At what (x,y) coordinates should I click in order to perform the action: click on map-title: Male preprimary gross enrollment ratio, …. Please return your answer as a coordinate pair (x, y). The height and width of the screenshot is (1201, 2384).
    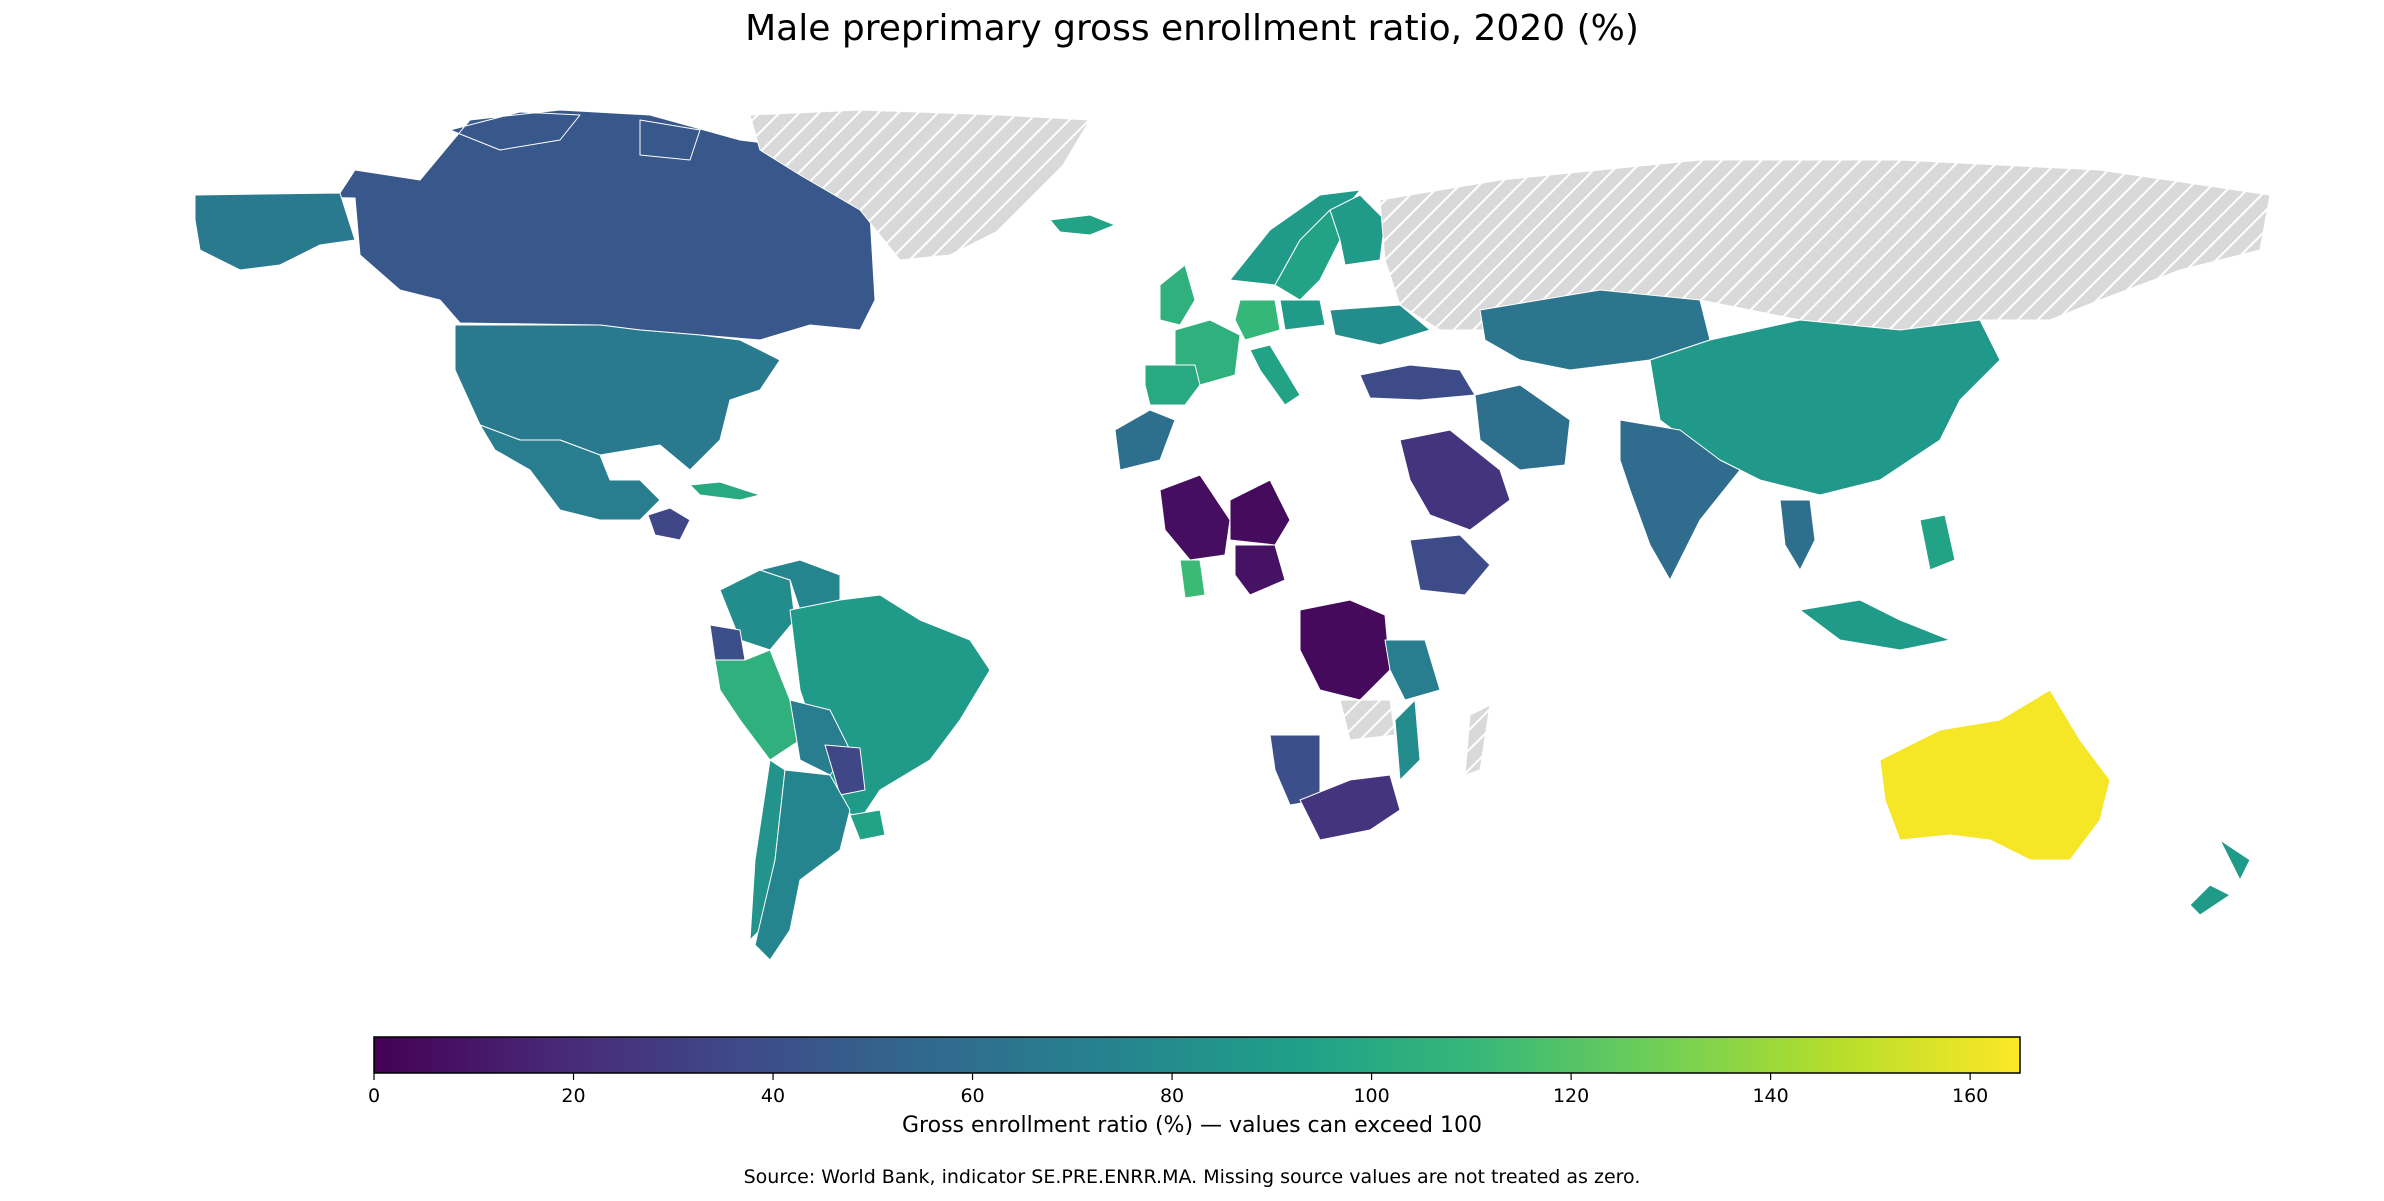
    Looking at the image, I should click on (1192, 28).